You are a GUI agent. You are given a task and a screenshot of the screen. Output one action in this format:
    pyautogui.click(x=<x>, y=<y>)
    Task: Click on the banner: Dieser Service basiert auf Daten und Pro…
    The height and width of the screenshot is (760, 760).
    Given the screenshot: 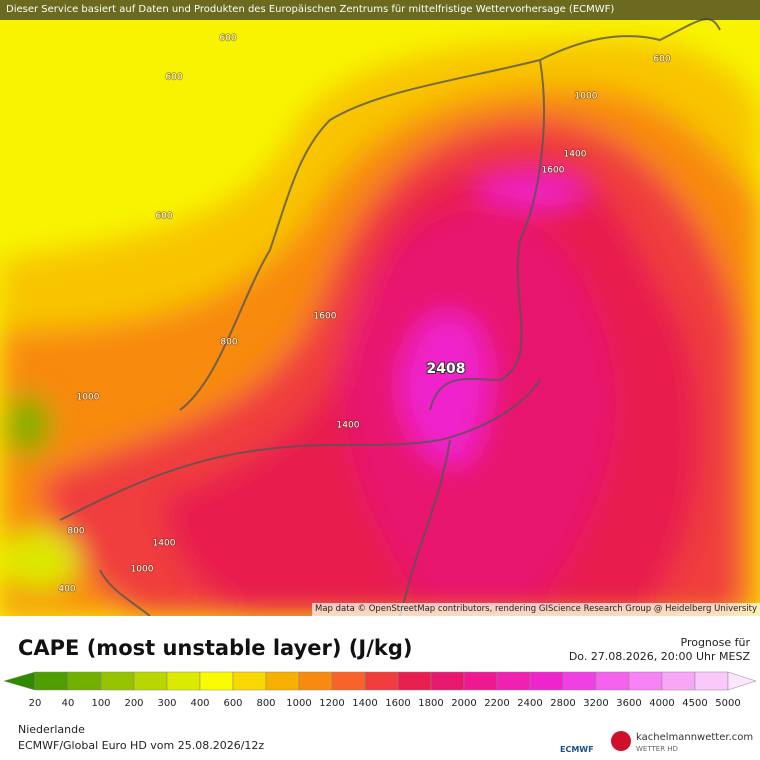 What is the action you would take?
    pyautogui.click(x=380, y=10)
    